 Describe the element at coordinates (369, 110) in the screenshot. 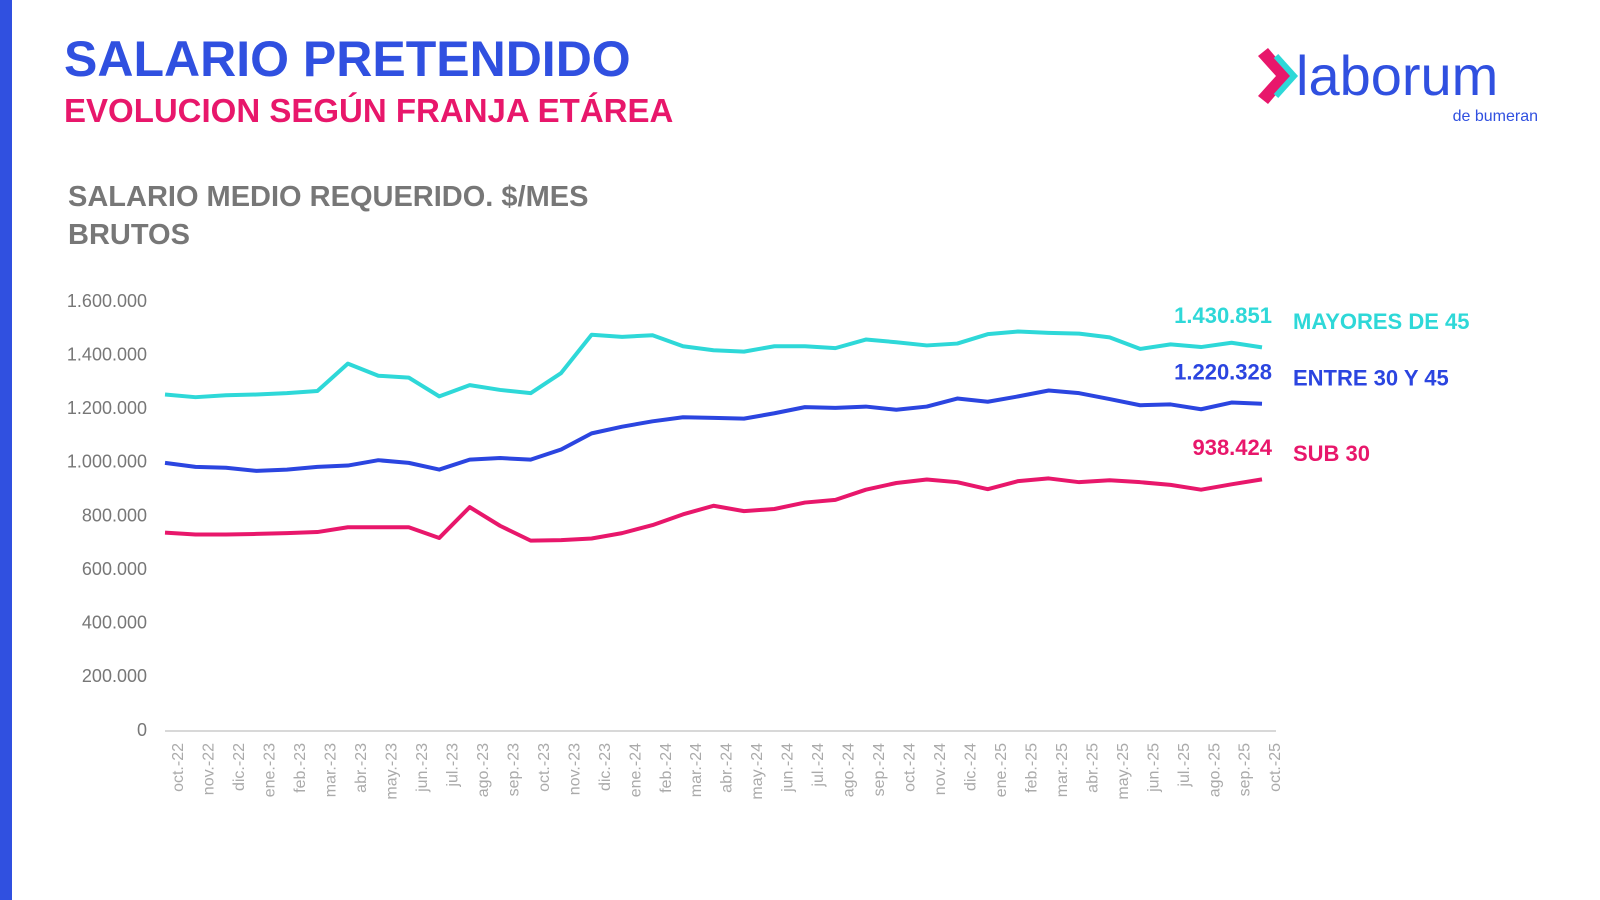

I see `subtitle: EVOLUCION SEGÚN FRANJA ETÁREA` at that location.